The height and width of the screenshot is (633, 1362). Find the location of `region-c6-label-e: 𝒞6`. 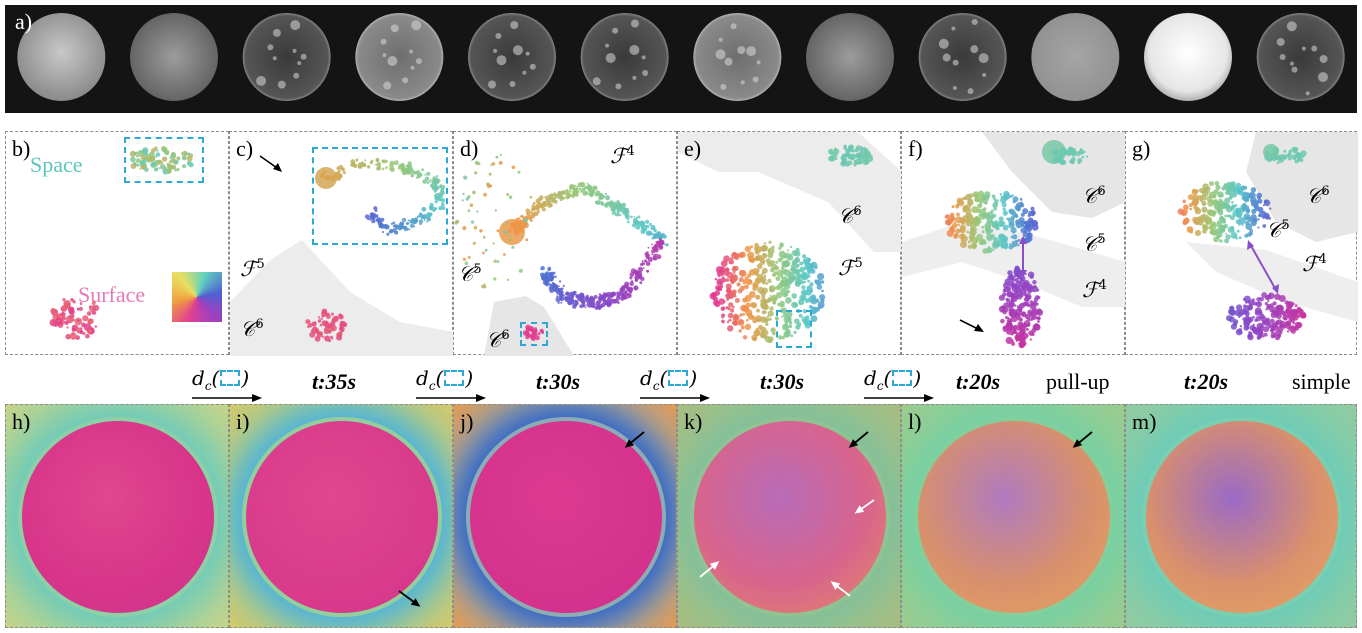

region-c6-label-e: 𝒞6 is located at coordinates (850, 216).